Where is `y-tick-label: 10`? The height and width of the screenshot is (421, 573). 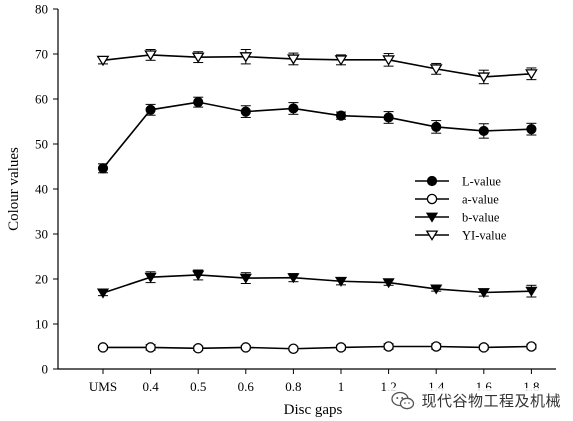 y-tick-label: 10 is located at coordinates (41, 324).